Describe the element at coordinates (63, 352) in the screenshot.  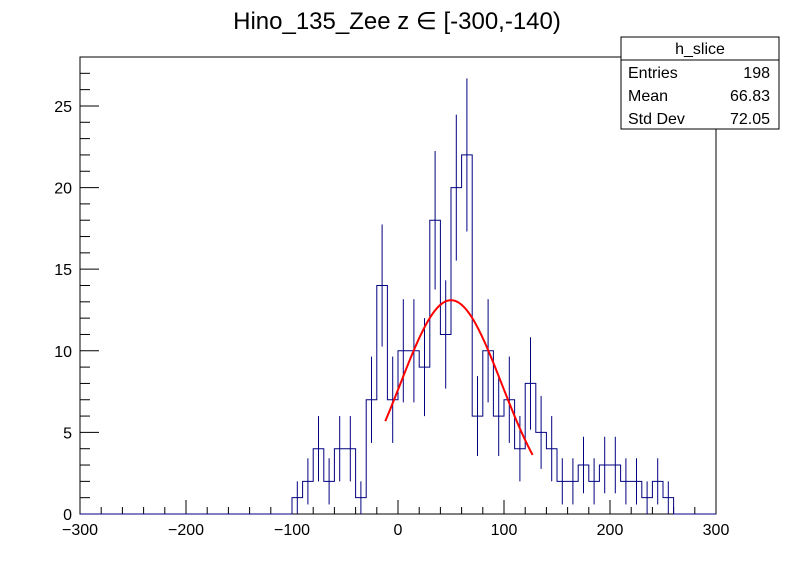
I see `y-tick-label: 10` at that location.